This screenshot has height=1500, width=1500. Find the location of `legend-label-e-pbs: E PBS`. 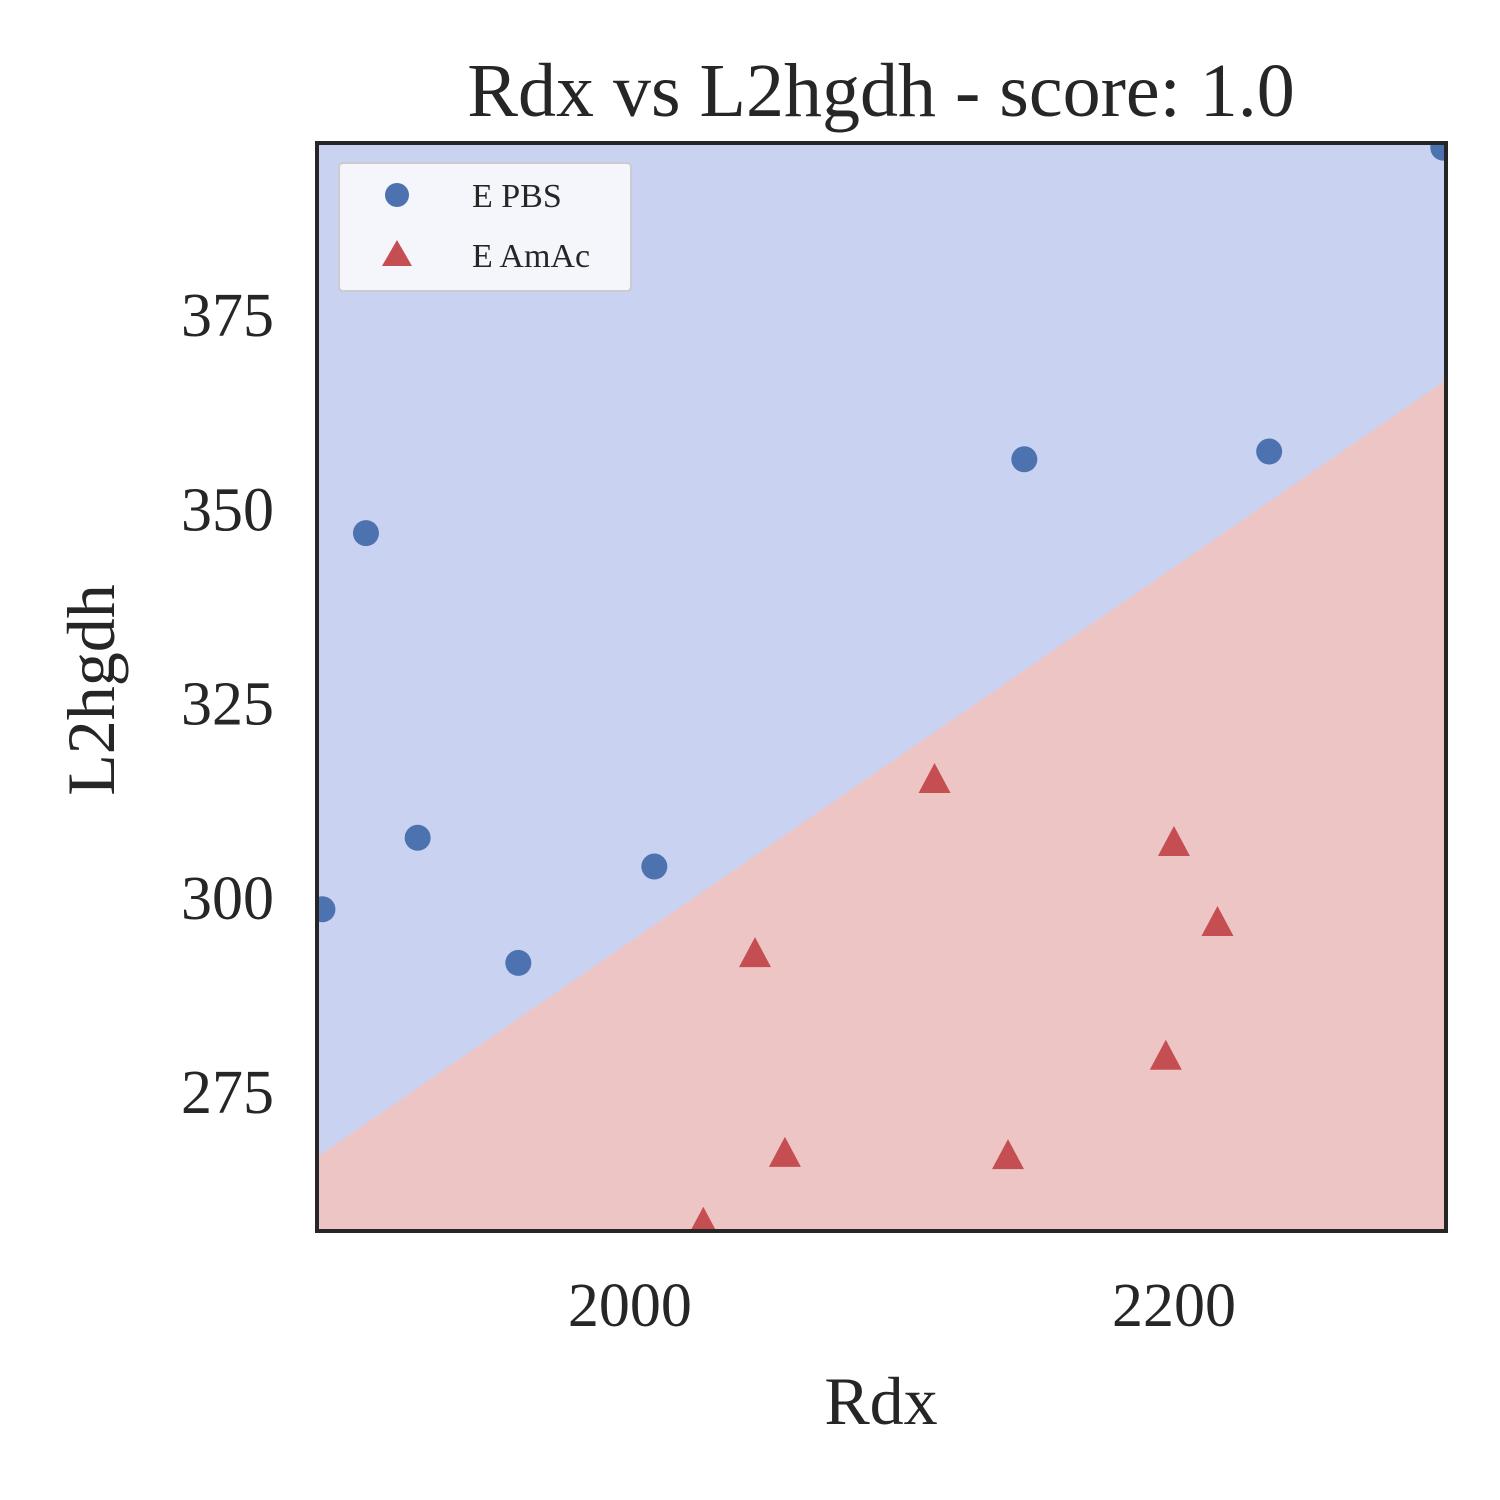

legend-label-e-pbs: E PBS is located at coordinates (517, 196).